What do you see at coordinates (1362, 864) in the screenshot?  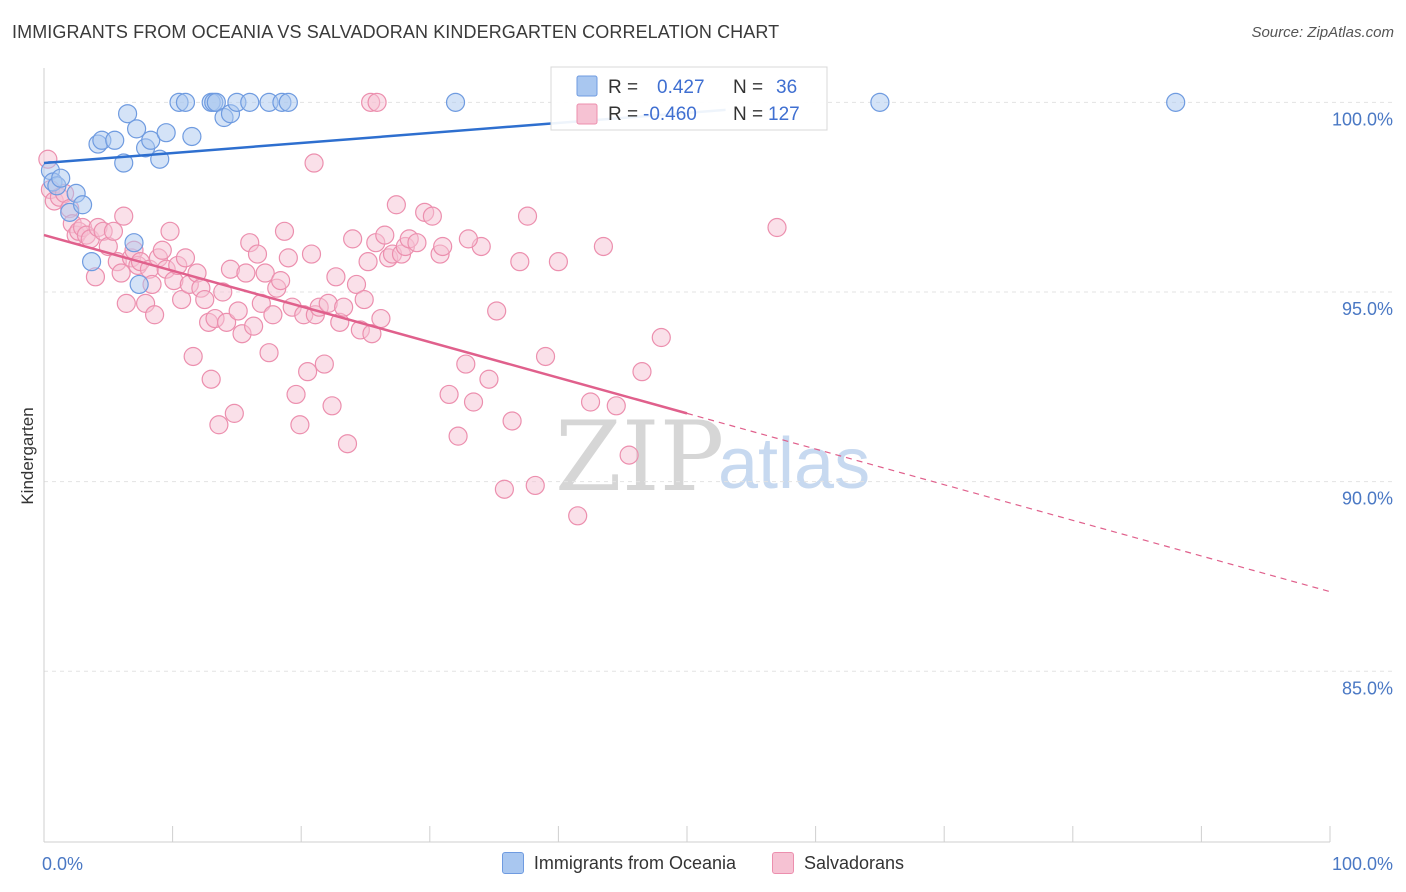 I see `x-tick-label-1: 100.0%` at bounding box center [1362, 864].